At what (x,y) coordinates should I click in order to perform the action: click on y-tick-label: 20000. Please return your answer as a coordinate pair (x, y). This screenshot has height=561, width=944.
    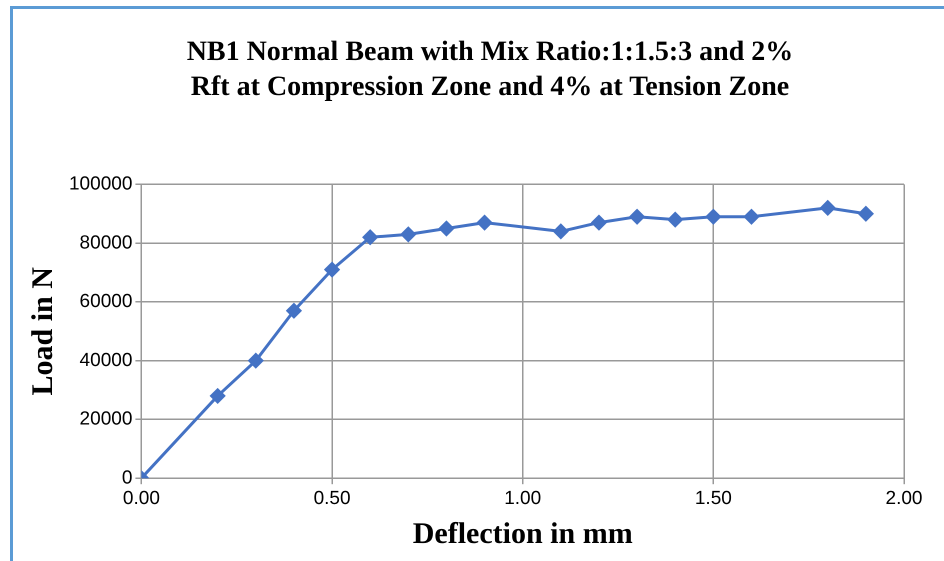
    Looking at the image, I should click on (106, 419).